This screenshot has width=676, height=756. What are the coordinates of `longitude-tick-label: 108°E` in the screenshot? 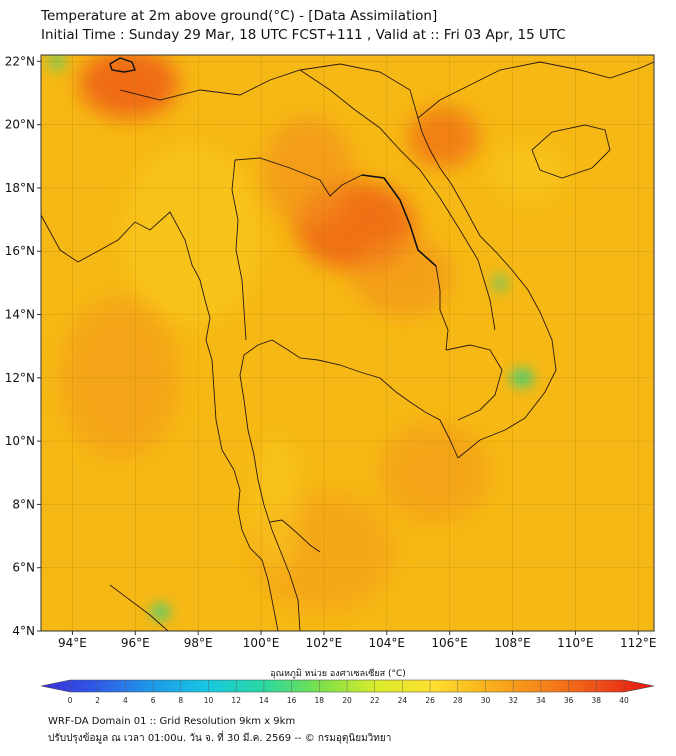 It's located at (512, 643).